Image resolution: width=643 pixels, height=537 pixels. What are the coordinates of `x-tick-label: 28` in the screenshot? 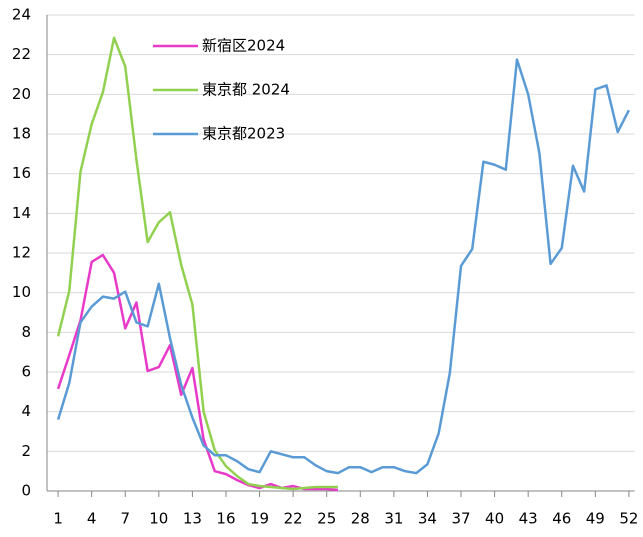 It's located at (360, 519).